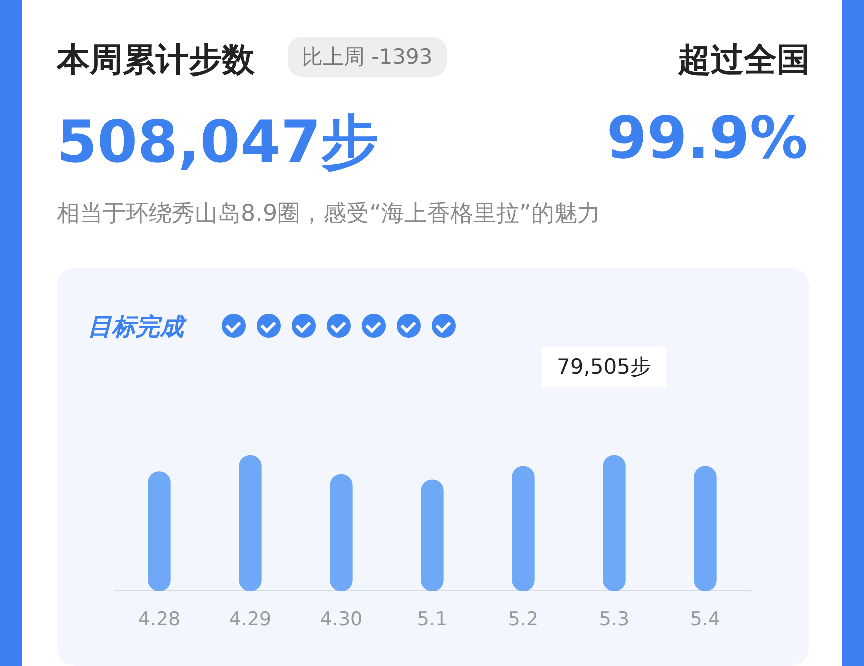 This screenshot has width=864, height=666. What do you see at coordinates (705, 619) in the screenshot?
I see `x-tick-label: 5.4` at bounding box center [705, 619].